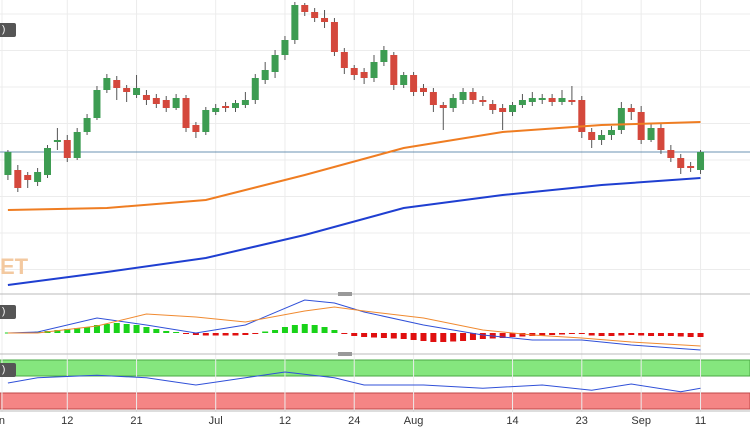 This screenshot has height=430, width=750. What do you see at coordinates (2, 421) in the screenshot?
I see `x-tick-label: n` at bounding box center [2, 421].